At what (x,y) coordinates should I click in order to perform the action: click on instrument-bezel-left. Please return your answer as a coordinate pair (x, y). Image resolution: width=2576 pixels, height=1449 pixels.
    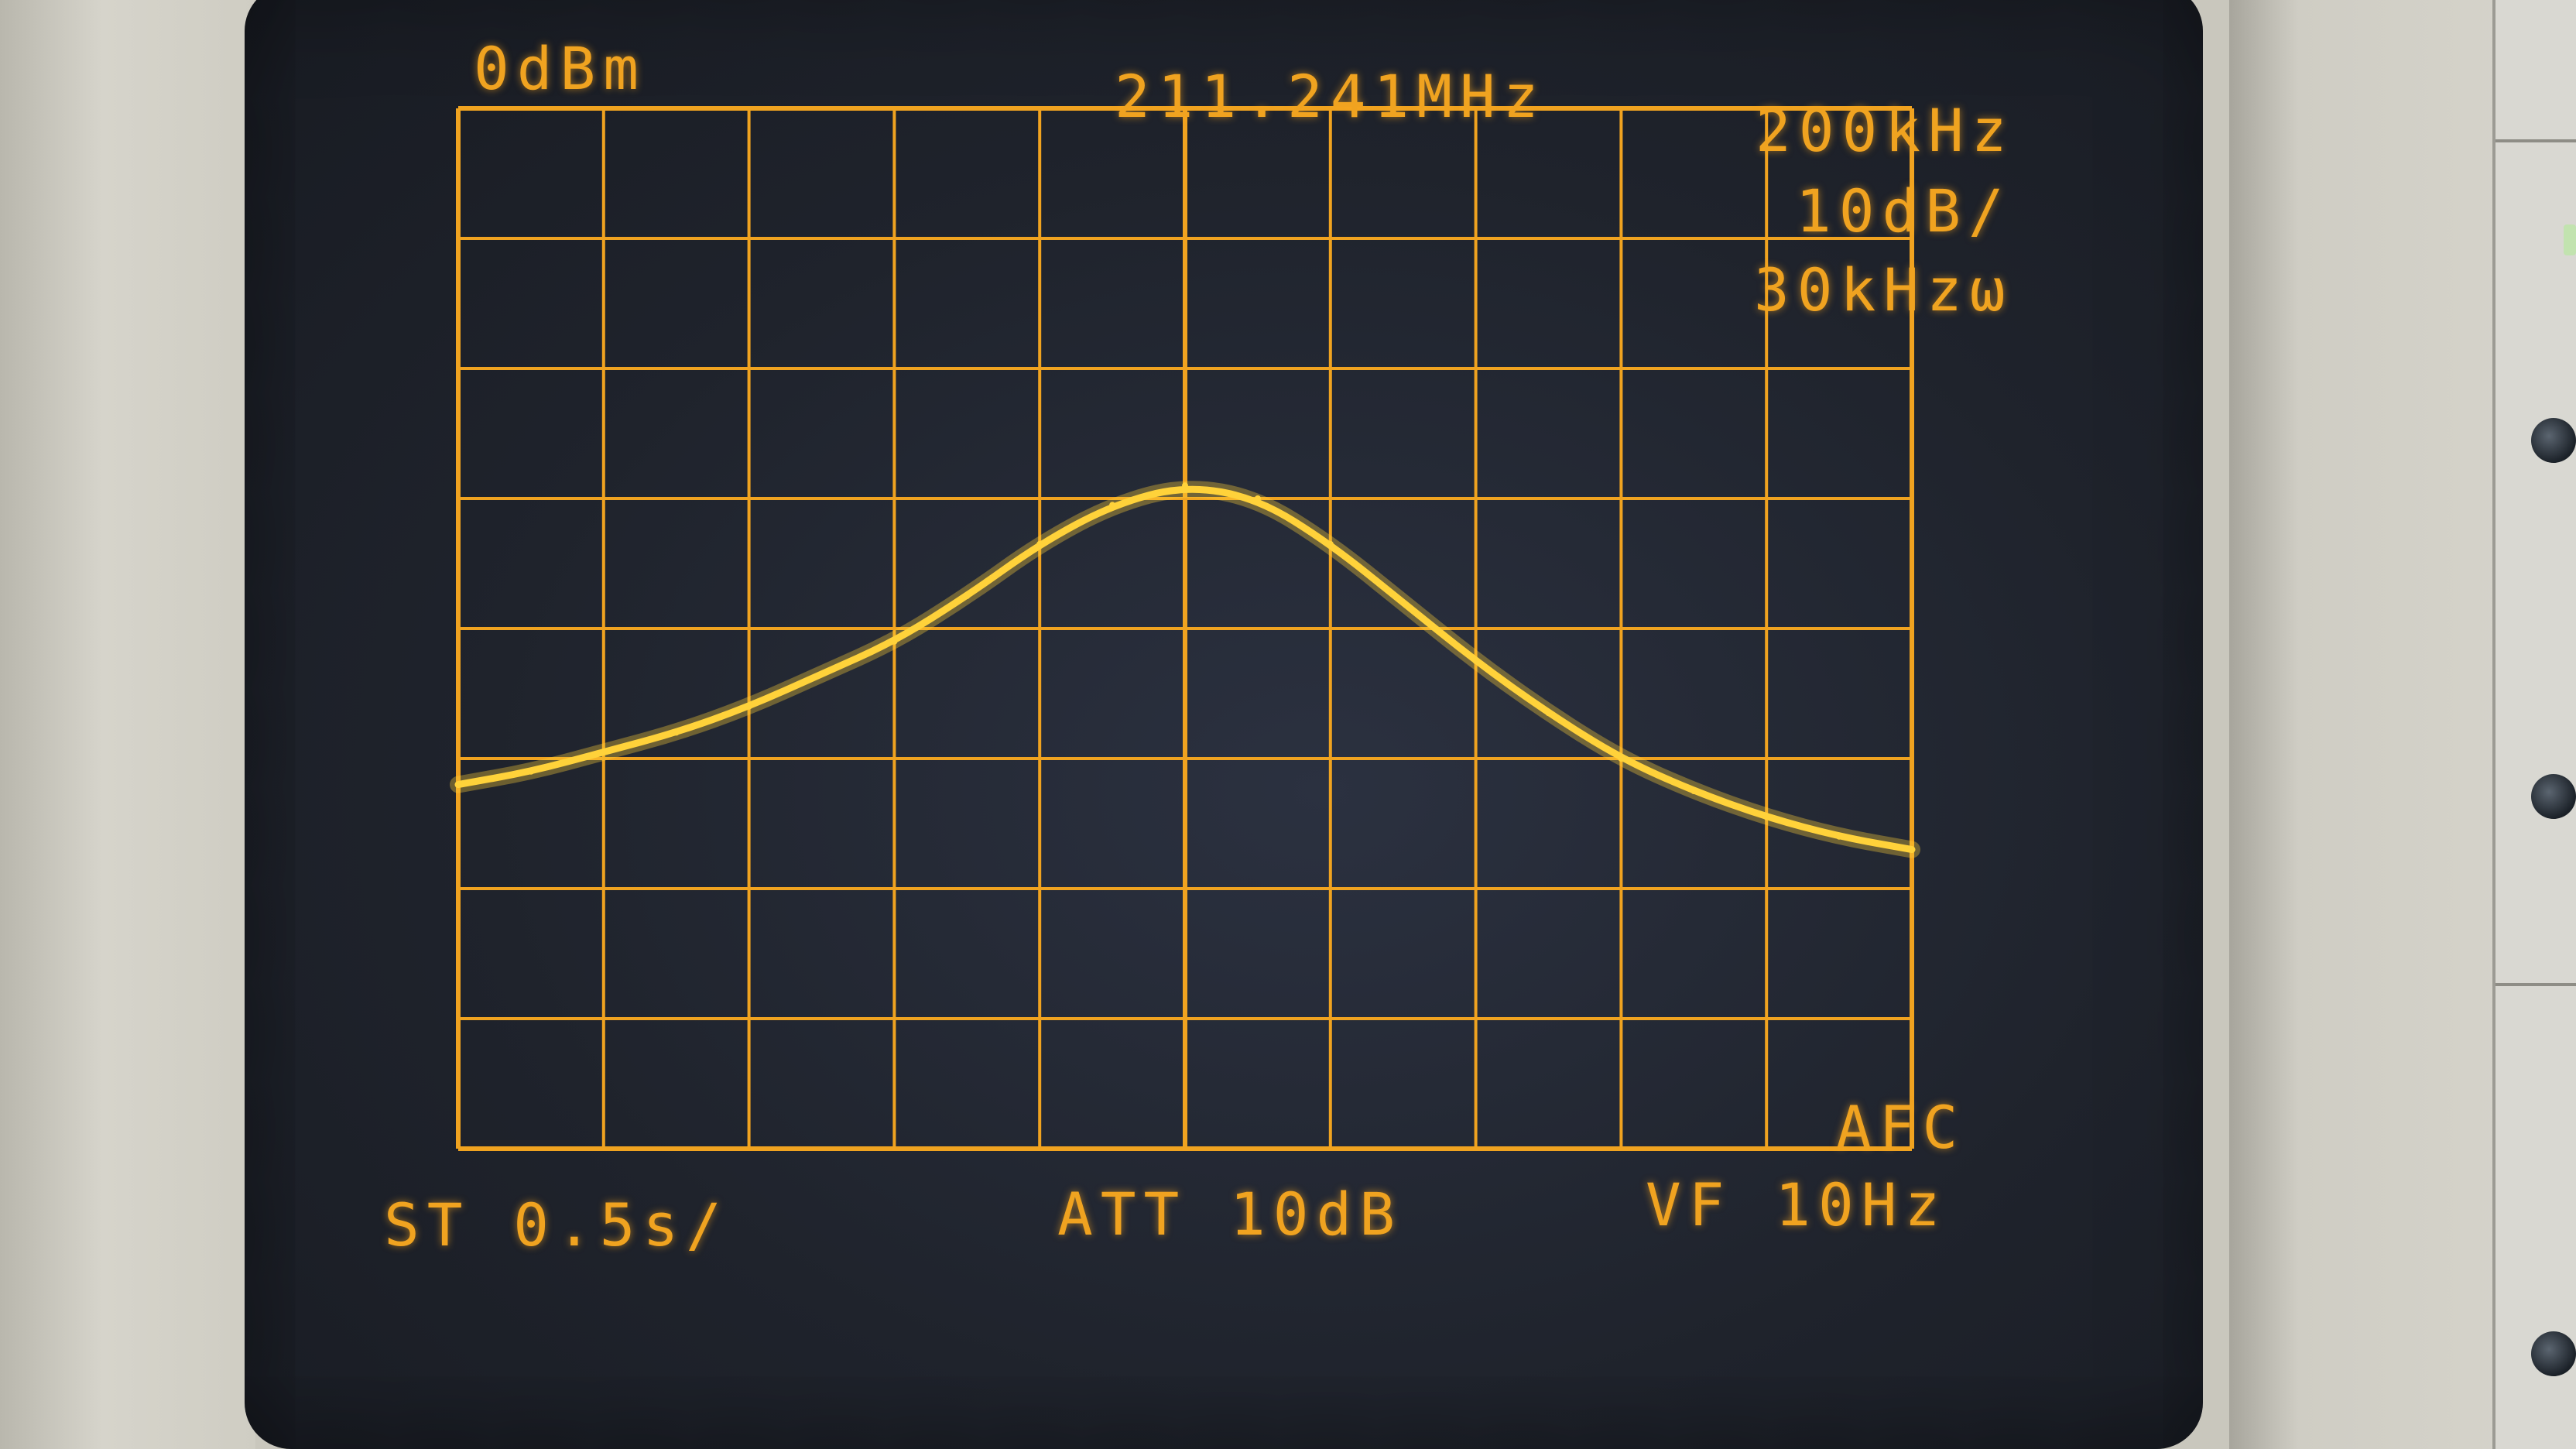
    Looking at the image, I should click on (127, 724).